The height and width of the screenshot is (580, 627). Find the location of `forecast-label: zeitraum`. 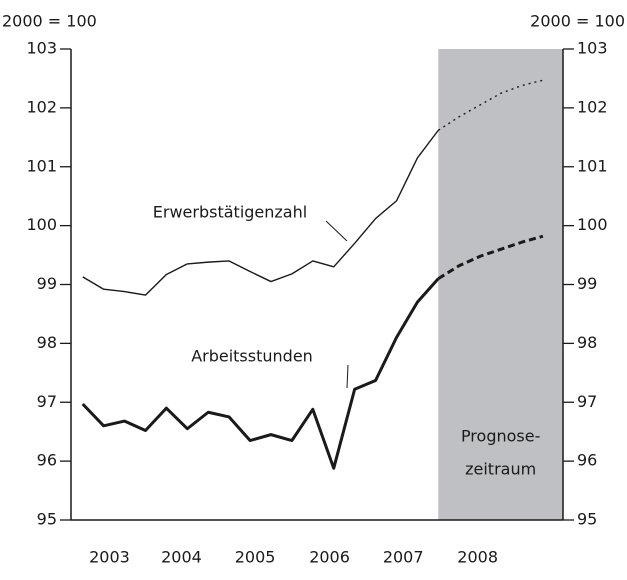

forecast-label: zeitraum is located at coordinates (500, 469).